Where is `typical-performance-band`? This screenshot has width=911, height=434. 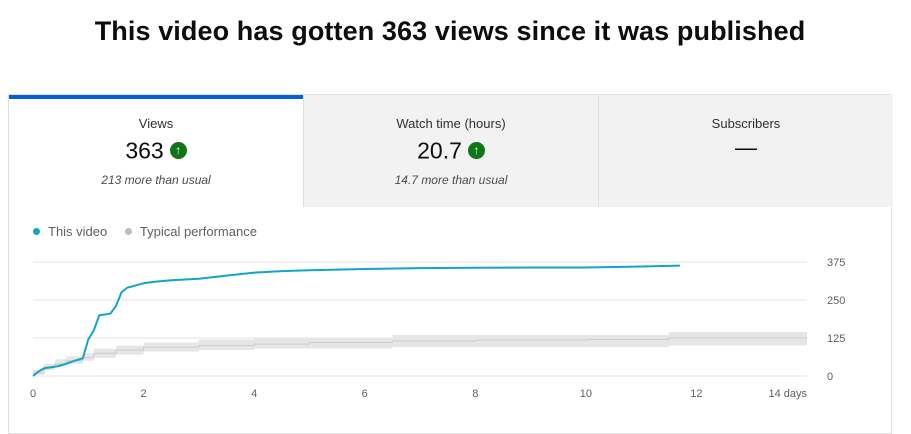 typical-performance-band is located at coordinates (420, 353).